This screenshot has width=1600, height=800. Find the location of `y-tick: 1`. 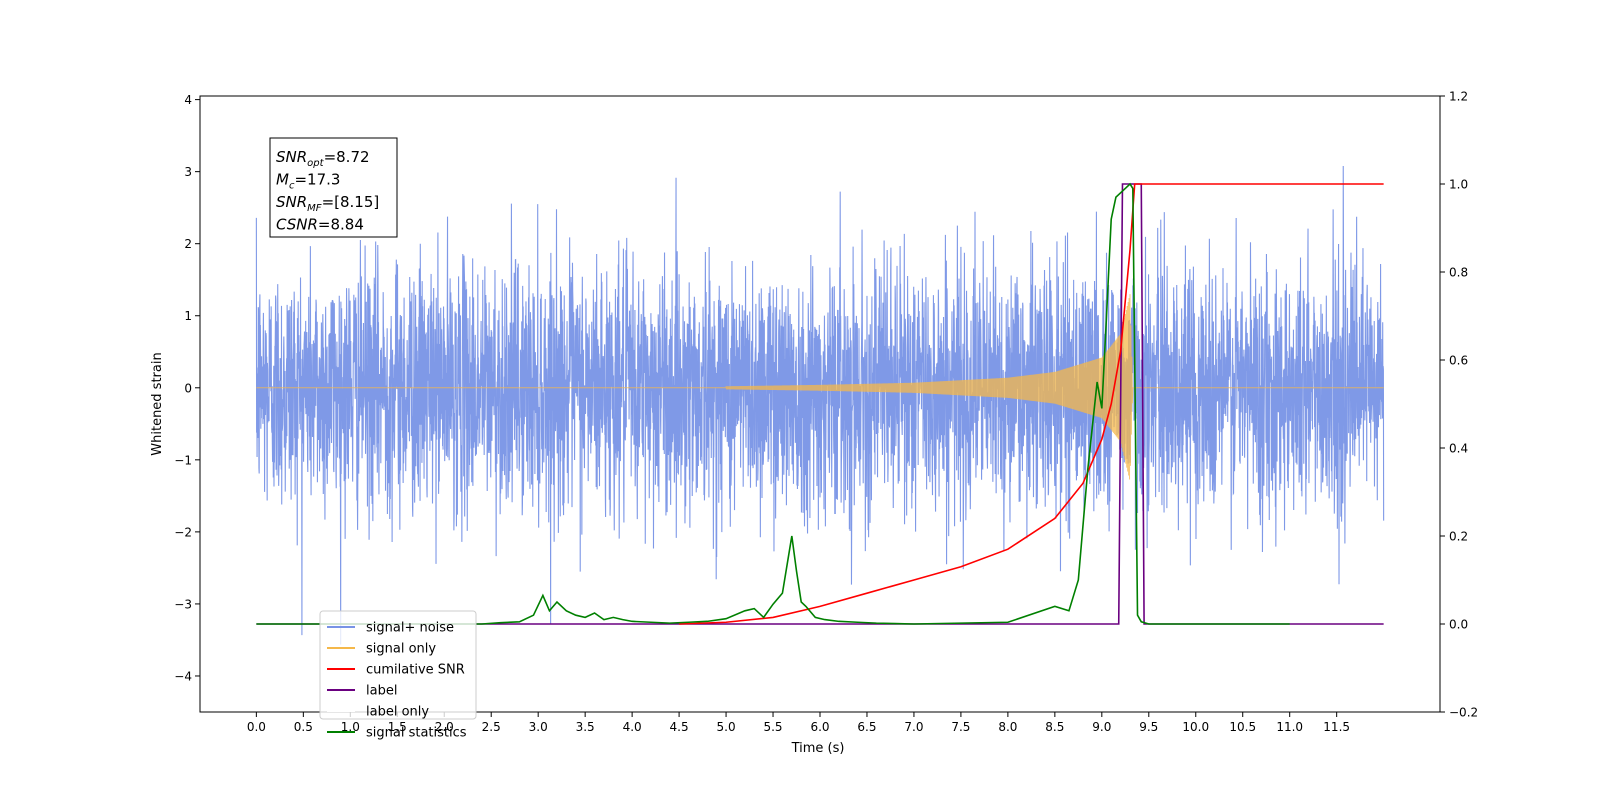

y-tick: 1 is located at coordinates (192, 316).